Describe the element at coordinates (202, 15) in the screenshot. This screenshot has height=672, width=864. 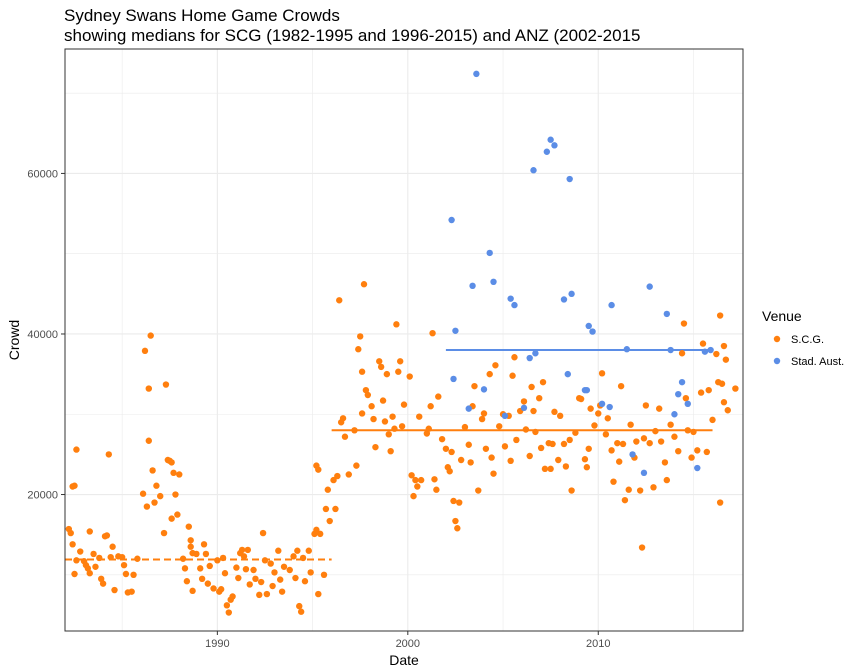
I see `chart-title: Sydney Swans Home Game Crowds` at that location.